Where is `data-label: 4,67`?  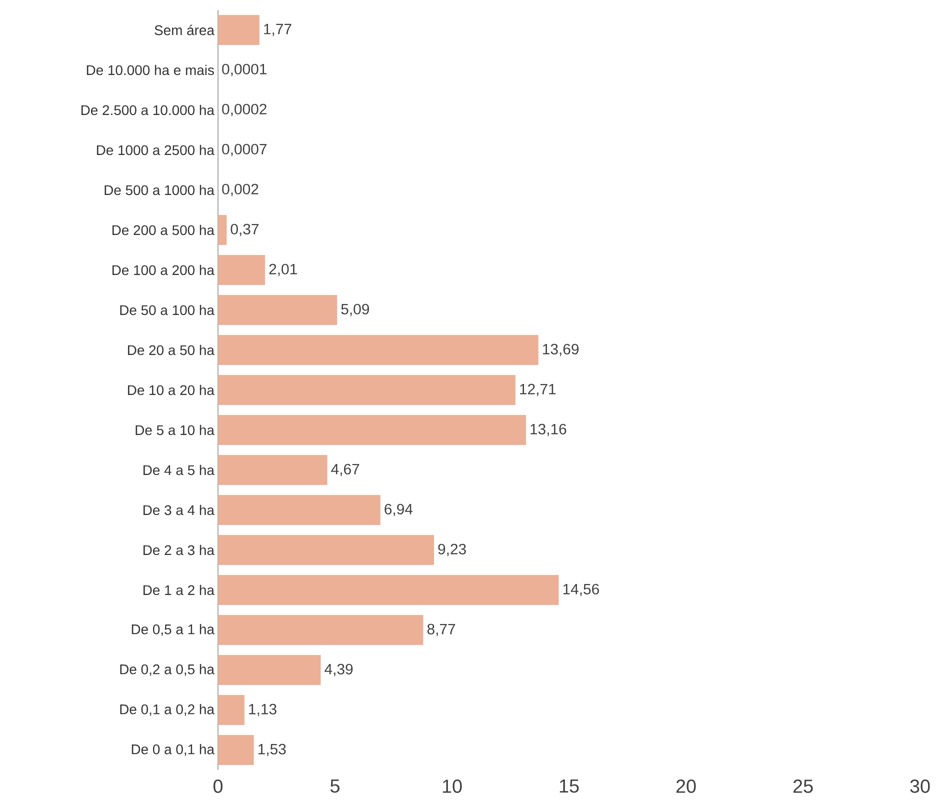
data-label: 4,67 is located at coordinates (345, 470).